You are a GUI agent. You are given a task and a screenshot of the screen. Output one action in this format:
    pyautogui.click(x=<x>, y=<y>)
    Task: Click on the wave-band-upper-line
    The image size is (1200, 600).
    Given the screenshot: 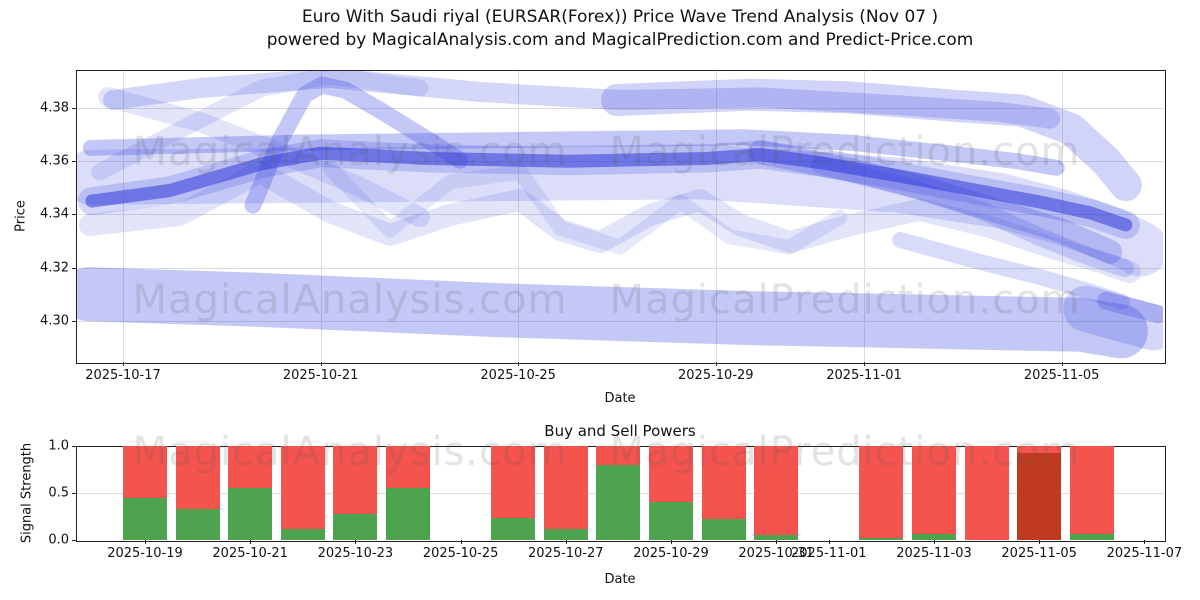 What is the action you would take?
    pyautogui.click(x=573, y=152)
    